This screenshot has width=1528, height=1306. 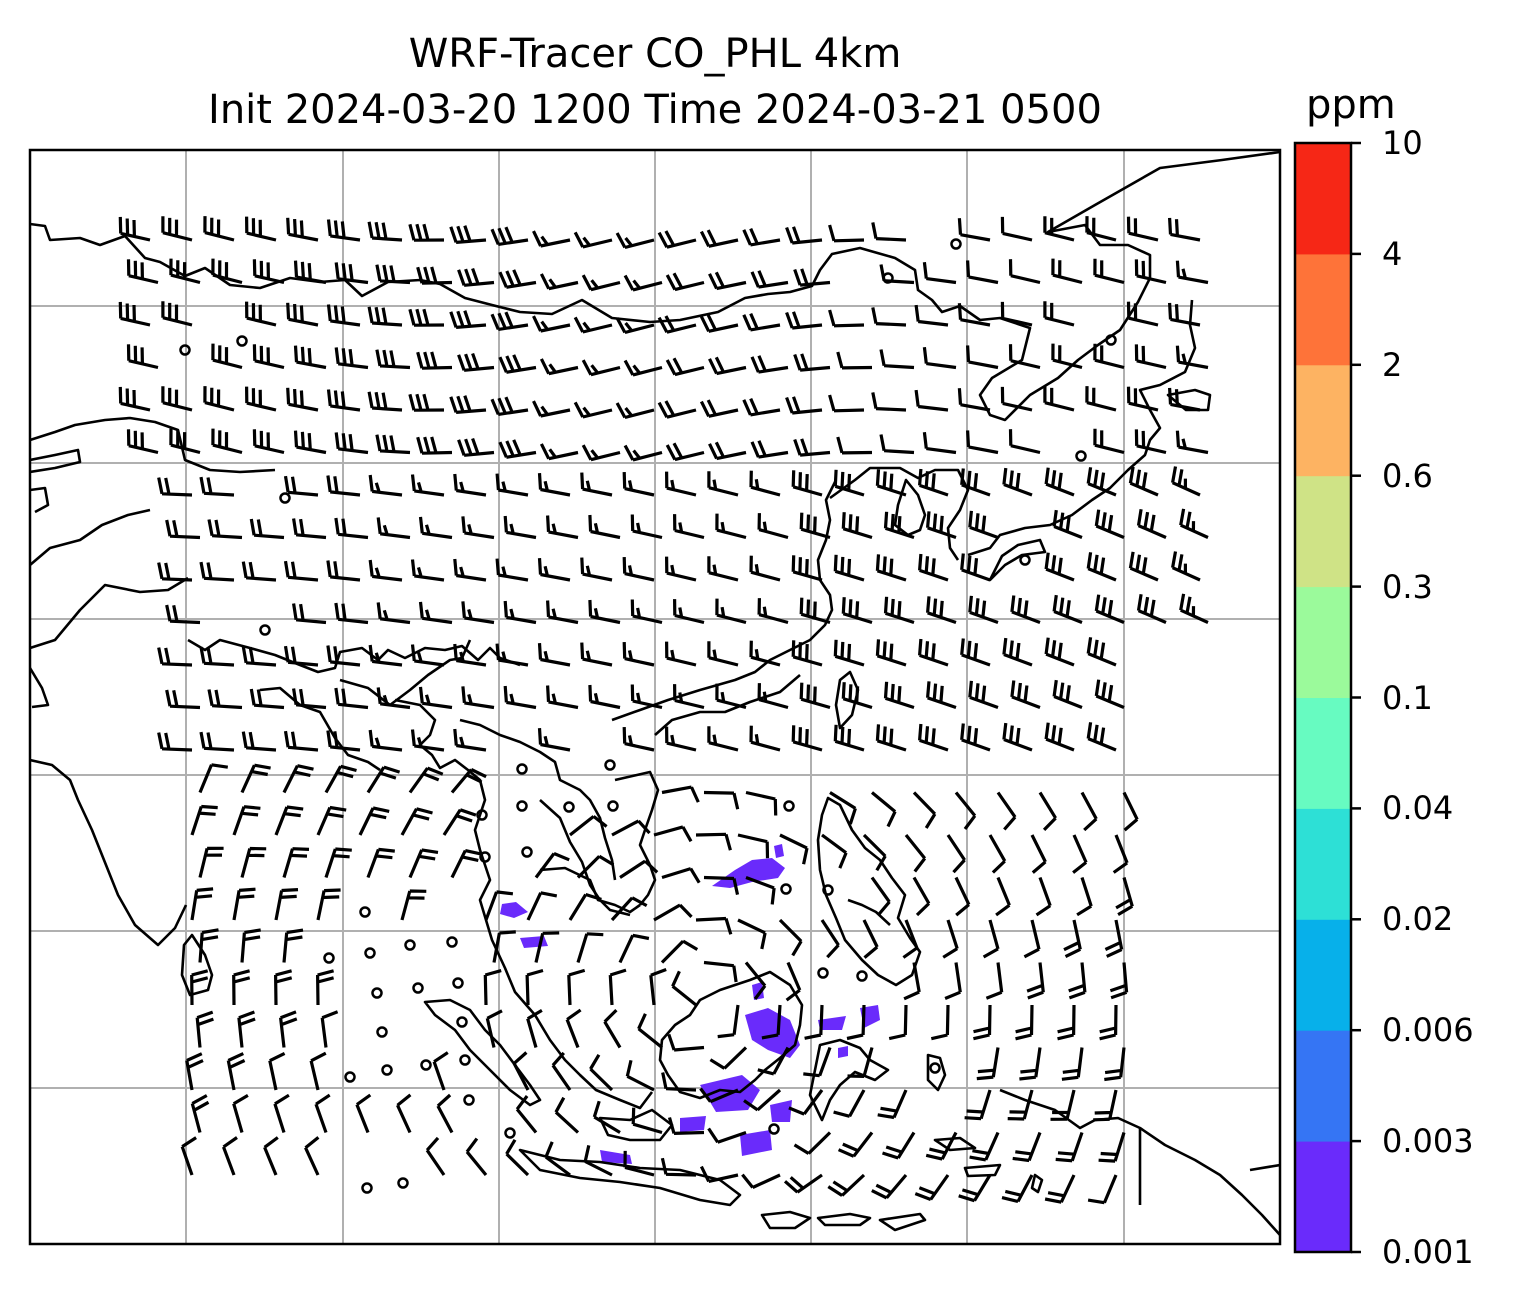 I want to click on colorbar, so click(x=1327, y=697).